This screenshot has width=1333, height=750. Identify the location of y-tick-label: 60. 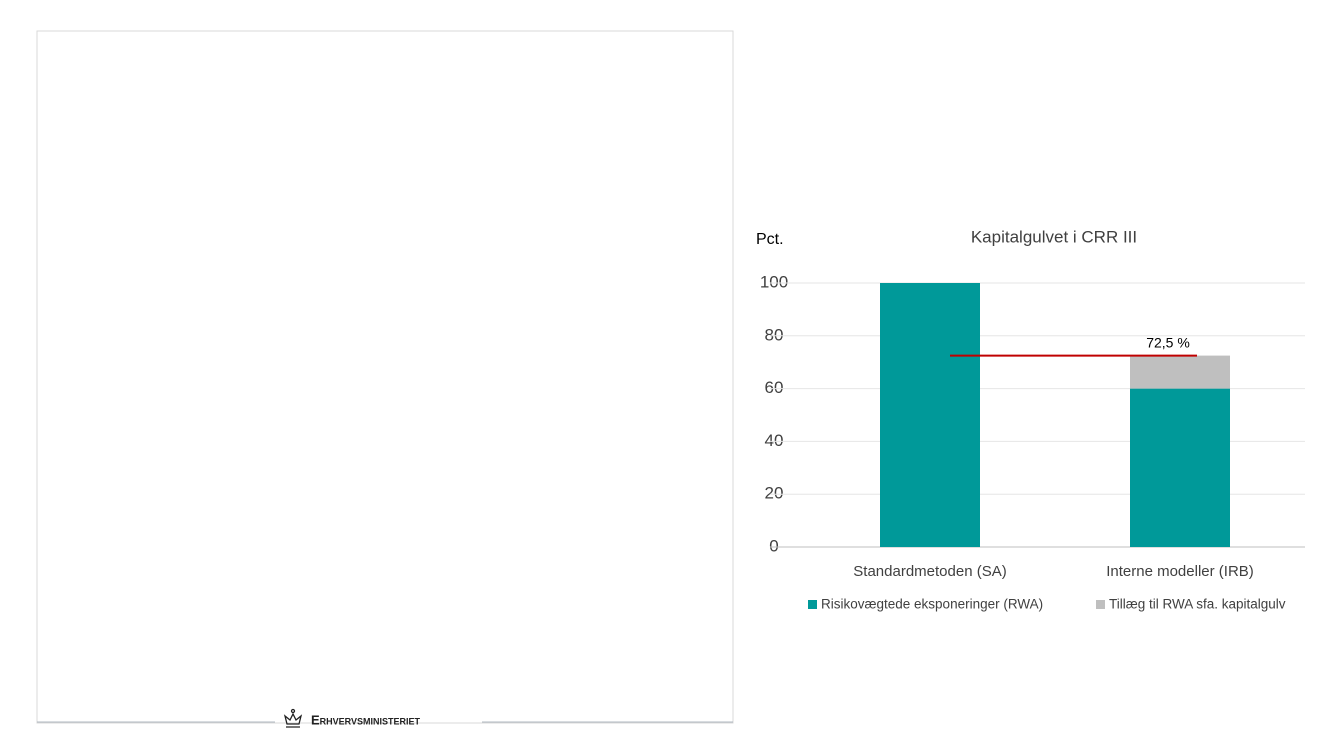
(774, 387).